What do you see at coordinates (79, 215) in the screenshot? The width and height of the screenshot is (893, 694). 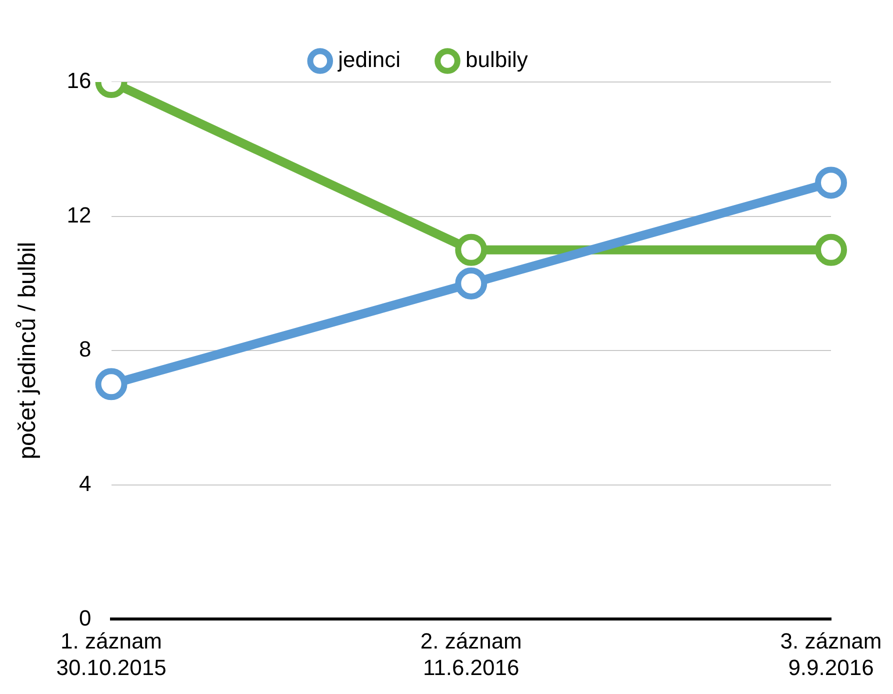 I see `y-tick-label: 12` at bounding box center [79, 215].